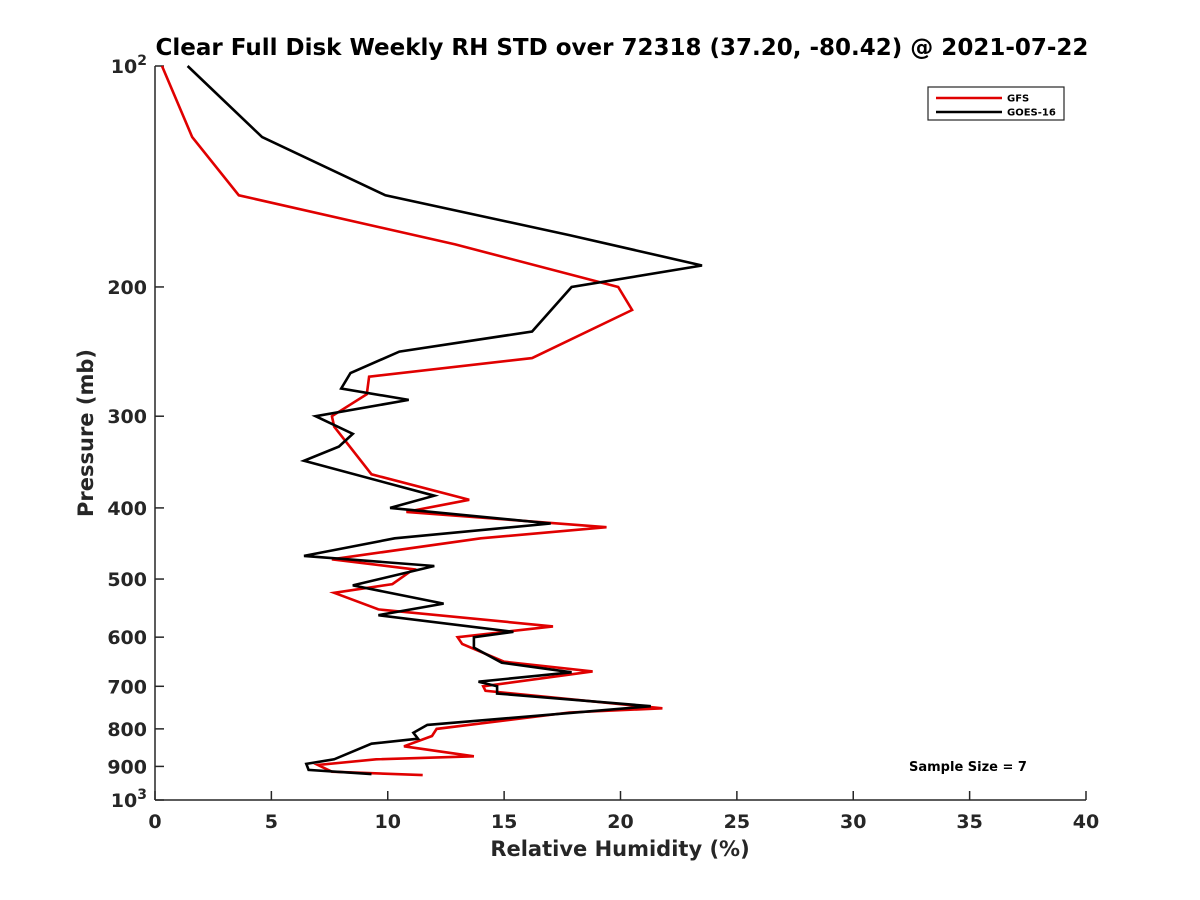  I want to click on legend-box, so click(996, 103).